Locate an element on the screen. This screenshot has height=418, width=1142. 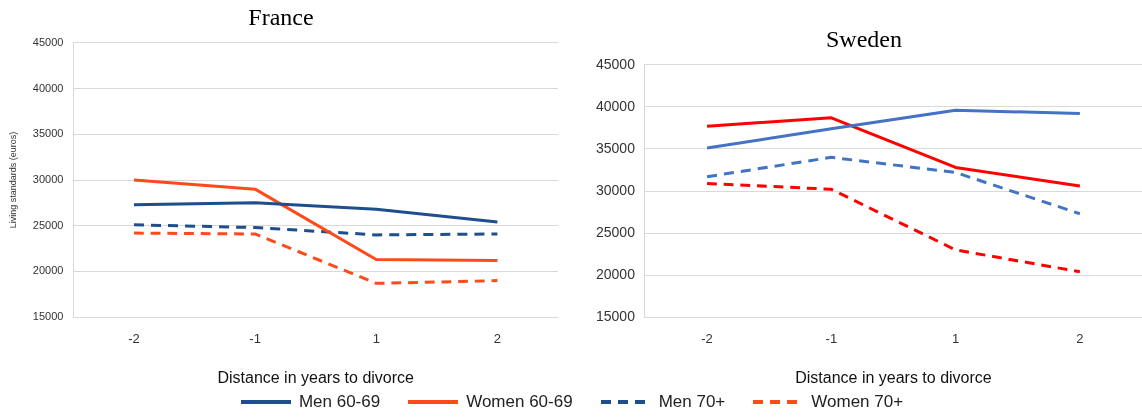
legend-label: Women 70+ is located at coordinates (857, 402).